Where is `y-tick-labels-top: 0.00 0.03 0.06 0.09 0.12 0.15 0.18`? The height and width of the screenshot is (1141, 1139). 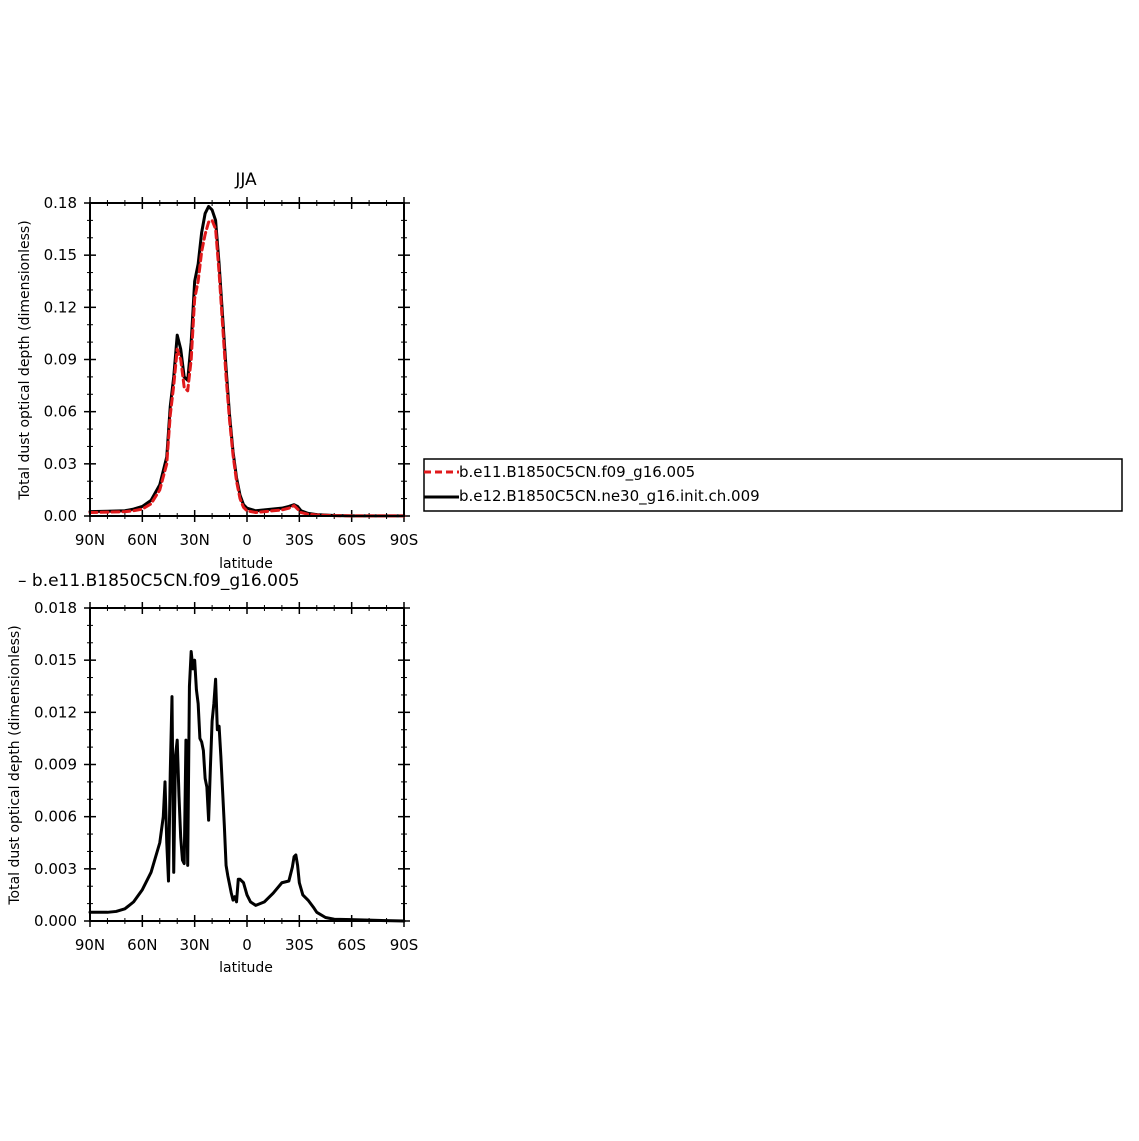 y-tick-labels-top: 0.00 0.03 0.06 0.09 0.12 0.15 0.18 is located at coordinates (60, 359).